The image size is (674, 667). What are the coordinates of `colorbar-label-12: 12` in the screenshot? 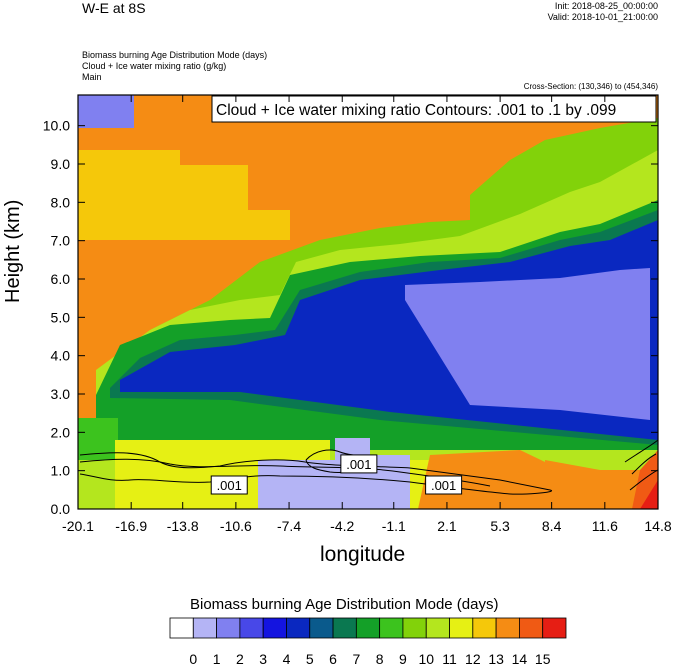 It's located at (473, 659).